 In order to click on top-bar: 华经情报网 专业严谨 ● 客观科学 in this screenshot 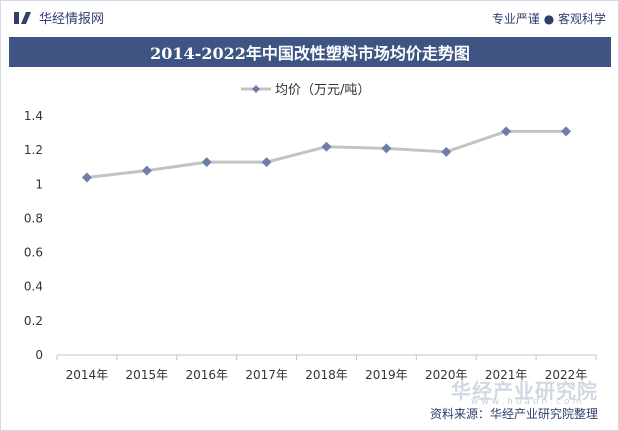, I will do `click(309, 18)`.